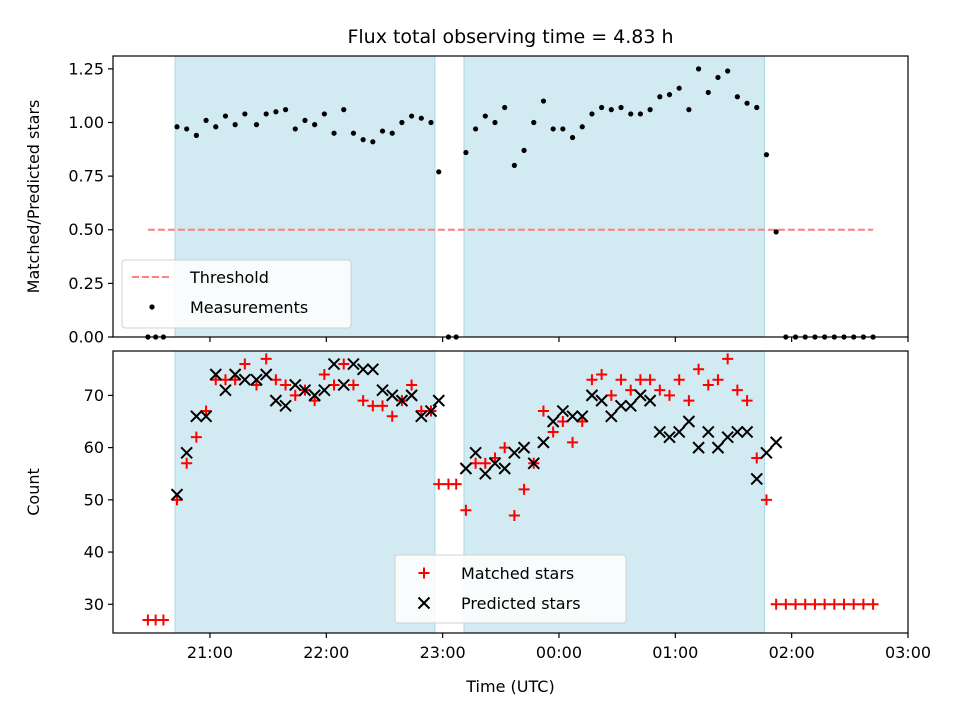 The width and height of the screenshot is (960, 724). What do you see at coordinates (94, 499) in the screenshot?
I see `y-tick-label: 50` at bounding box center [94, 499].